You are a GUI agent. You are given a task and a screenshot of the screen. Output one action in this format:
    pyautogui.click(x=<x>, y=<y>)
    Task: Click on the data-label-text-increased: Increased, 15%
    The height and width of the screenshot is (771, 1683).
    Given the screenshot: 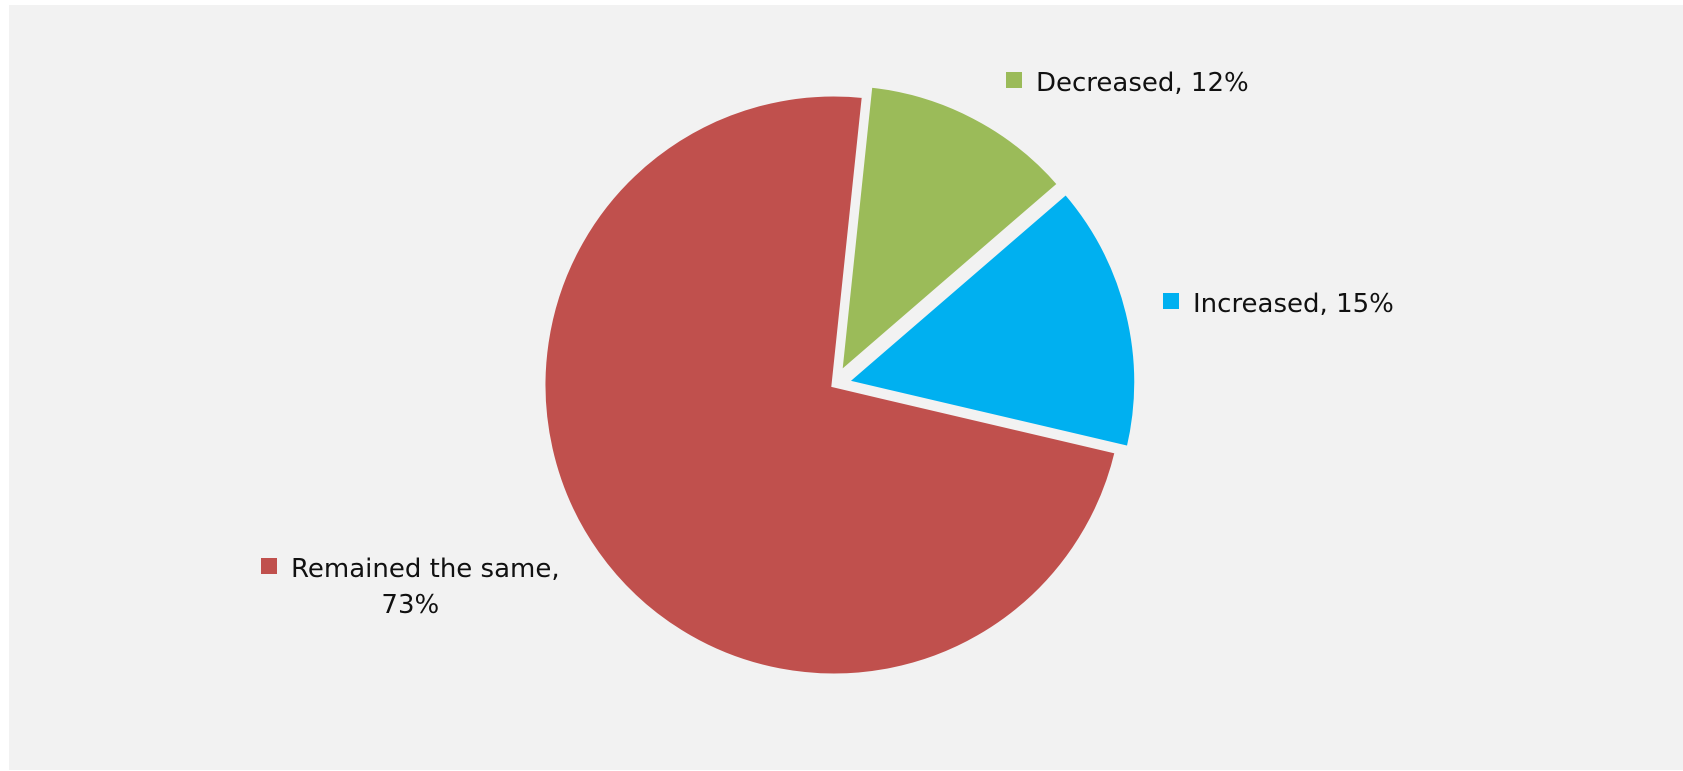 What is the action you would take?
    pyautogui.click(x=1293, y=304)
    